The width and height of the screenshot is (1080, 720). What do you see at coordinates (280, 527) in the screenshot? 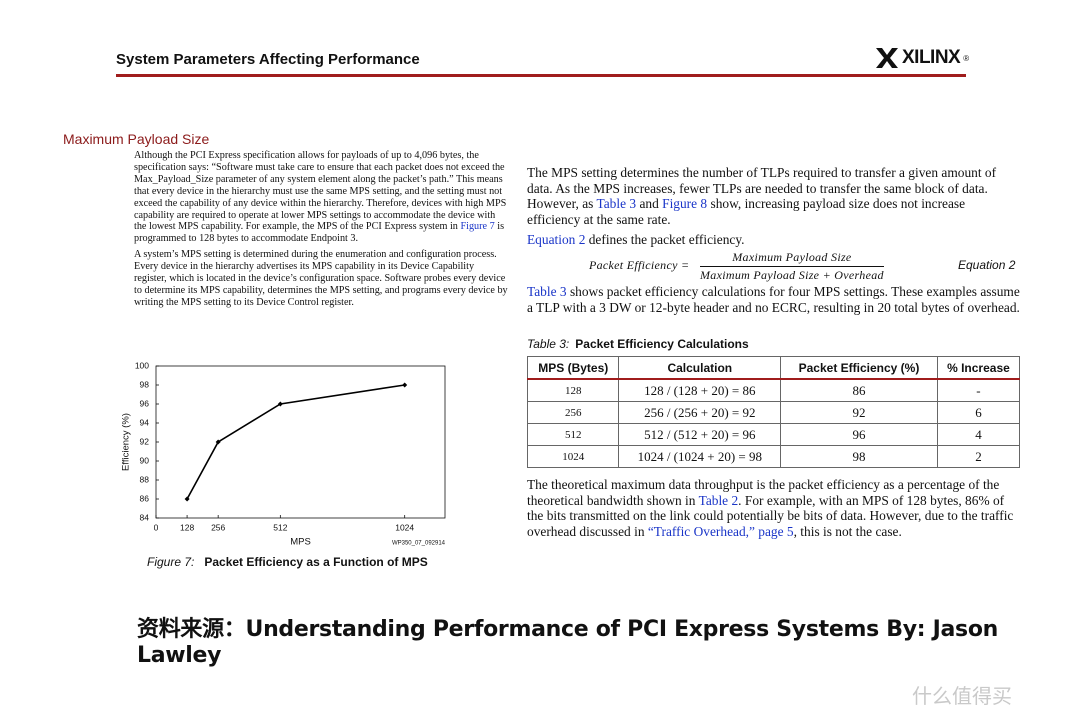
I see `x-tick-label: 512` at bounding box center [280, 527].